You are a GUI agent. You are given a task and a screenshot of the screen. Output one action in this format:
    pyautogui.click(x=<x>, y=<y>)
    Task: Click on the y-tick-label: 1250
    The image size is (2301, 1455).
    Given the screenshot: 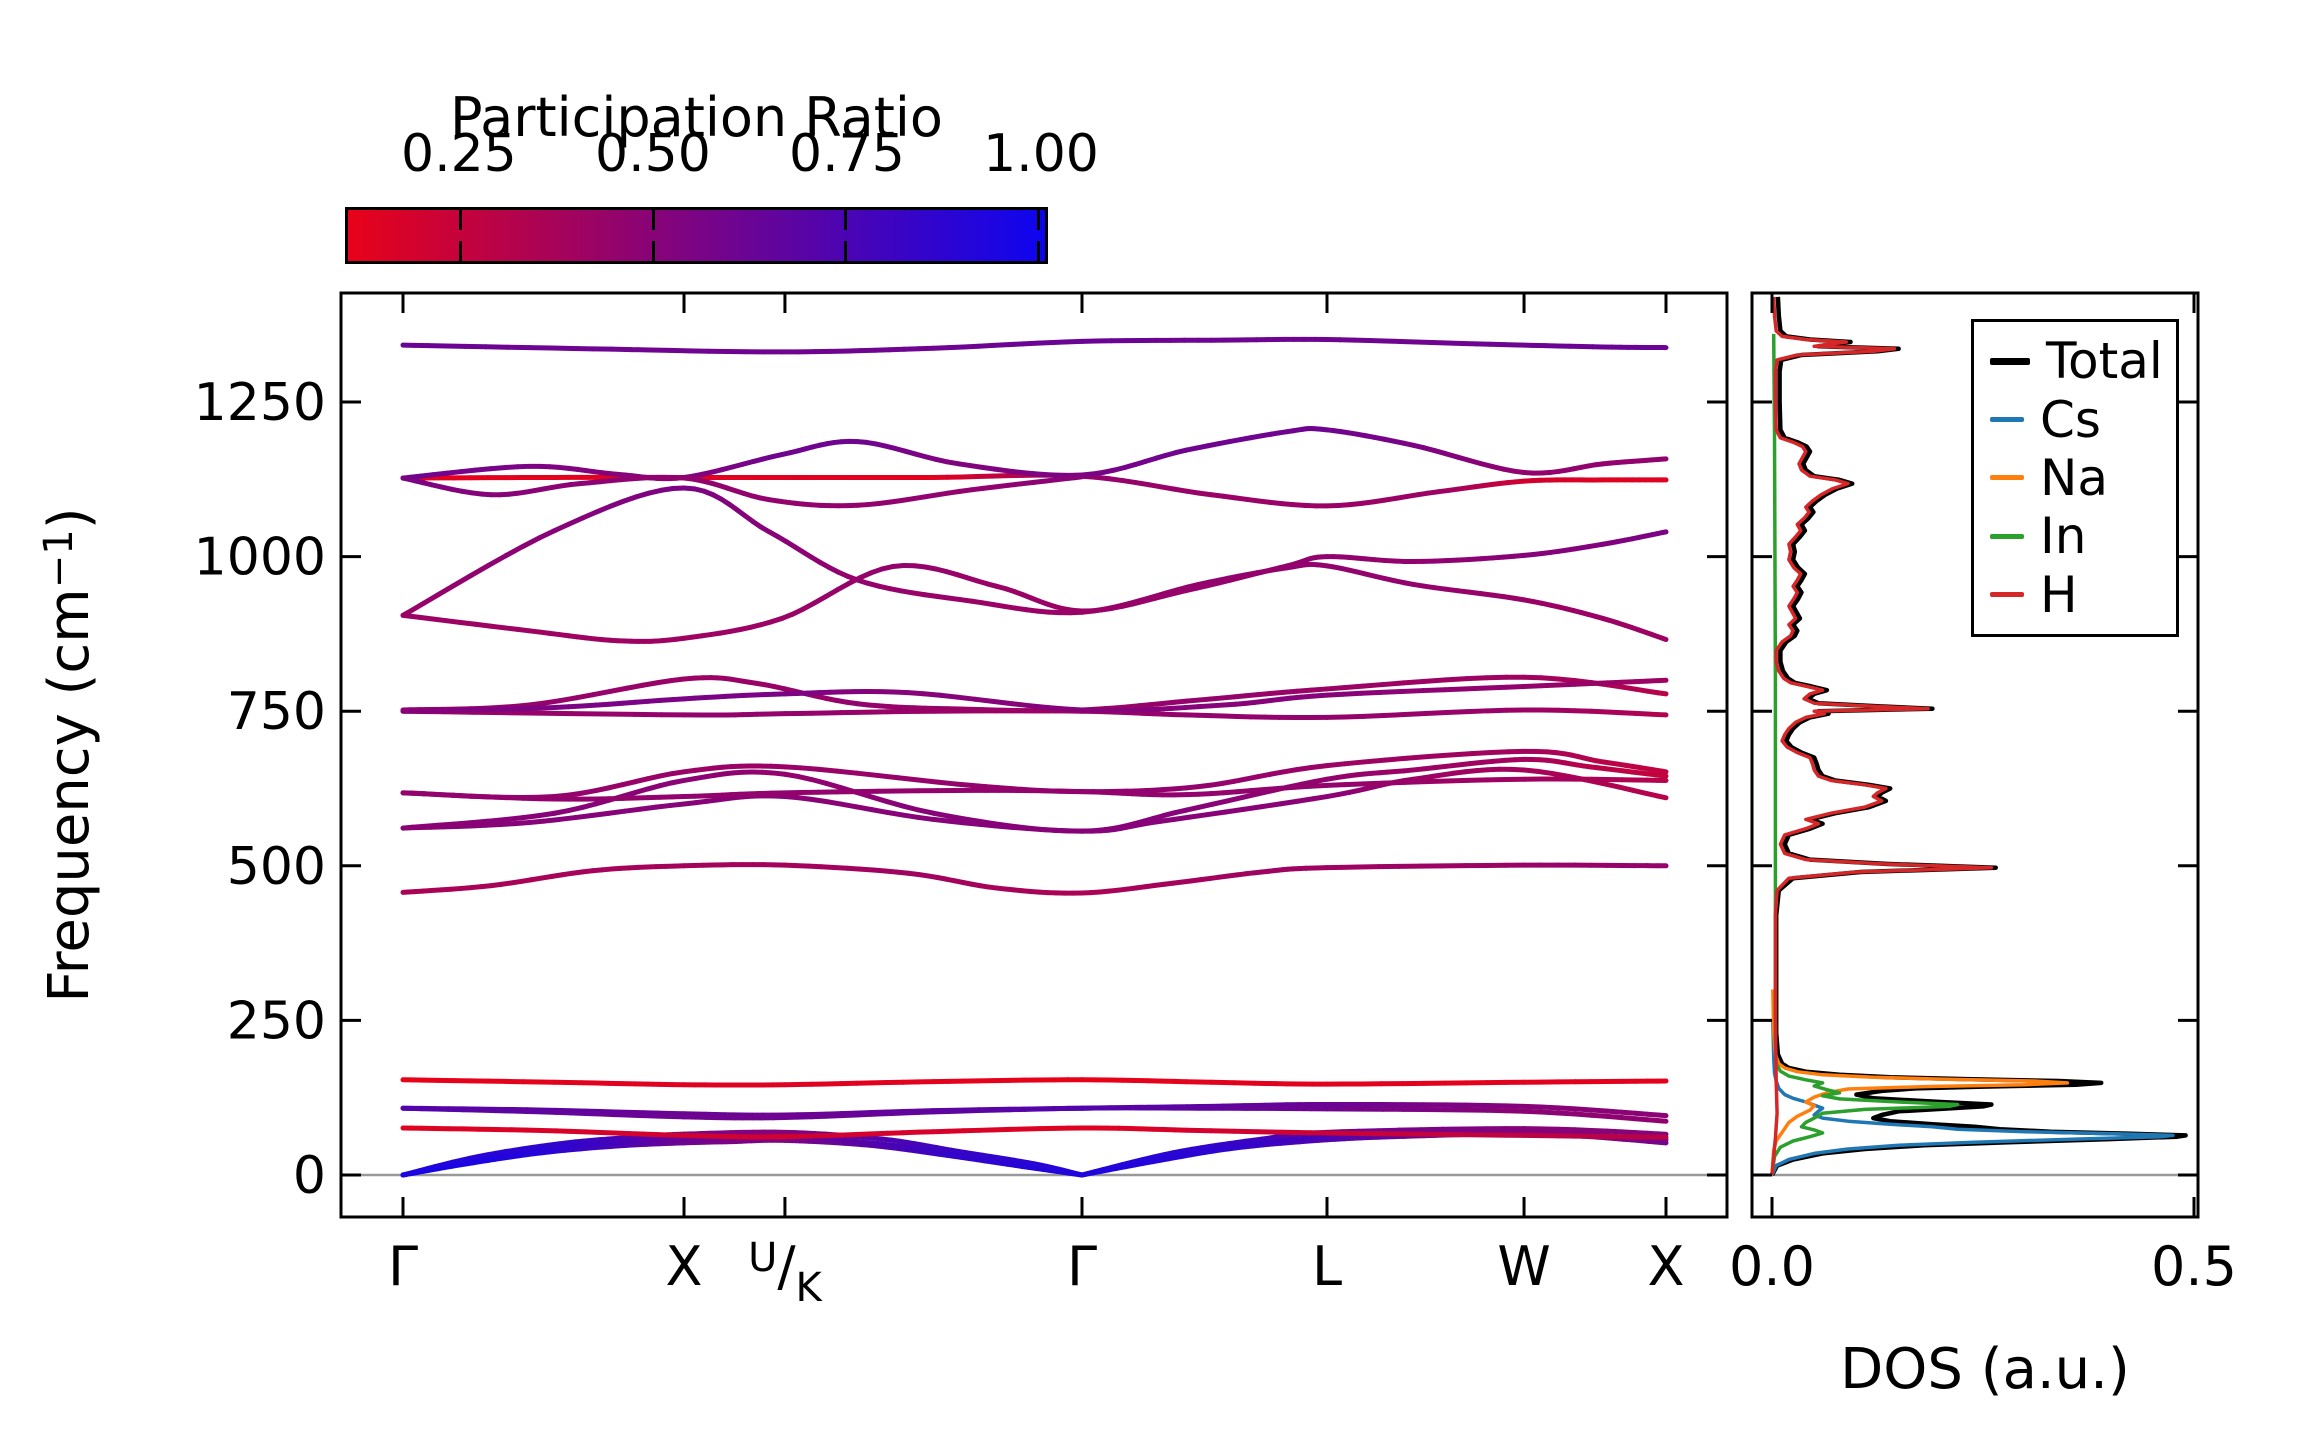 What is the action you would take?
    pyautogui.click(x=260, y=403)
    